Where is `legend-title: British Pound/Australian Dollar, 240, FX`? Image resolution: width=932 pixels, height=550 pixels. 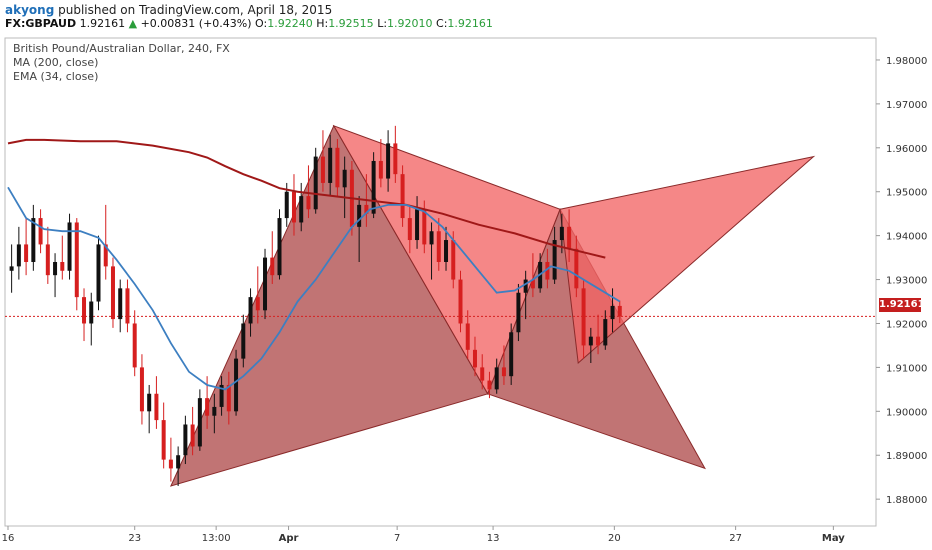
legend-title: British Pound/Australian Dollar, 240, FX is located at coordinates (121, 48).